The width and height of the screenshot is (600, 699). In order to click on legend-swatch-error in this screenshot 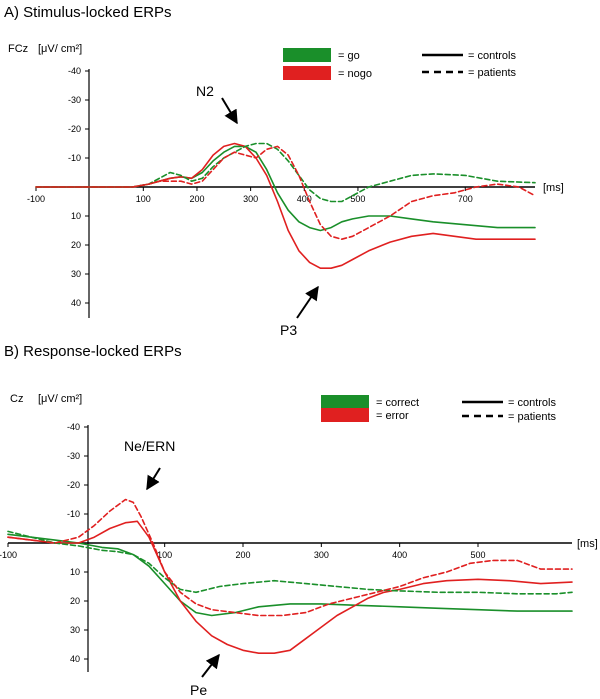, I will do `click(345, 415)`.